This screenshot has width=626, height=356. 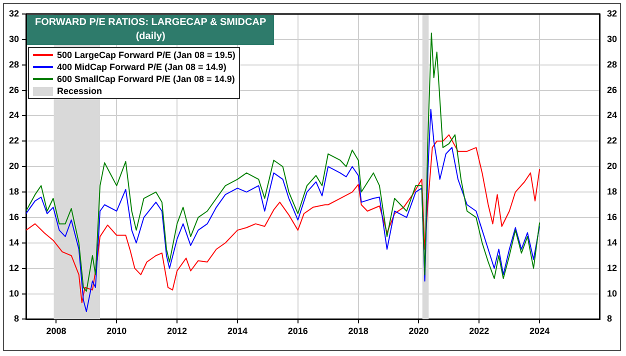 What do you see at coordinates (612, 267) in the screenshot?
I see `y2-tick-label: 12` at bounding box center [612, 267].